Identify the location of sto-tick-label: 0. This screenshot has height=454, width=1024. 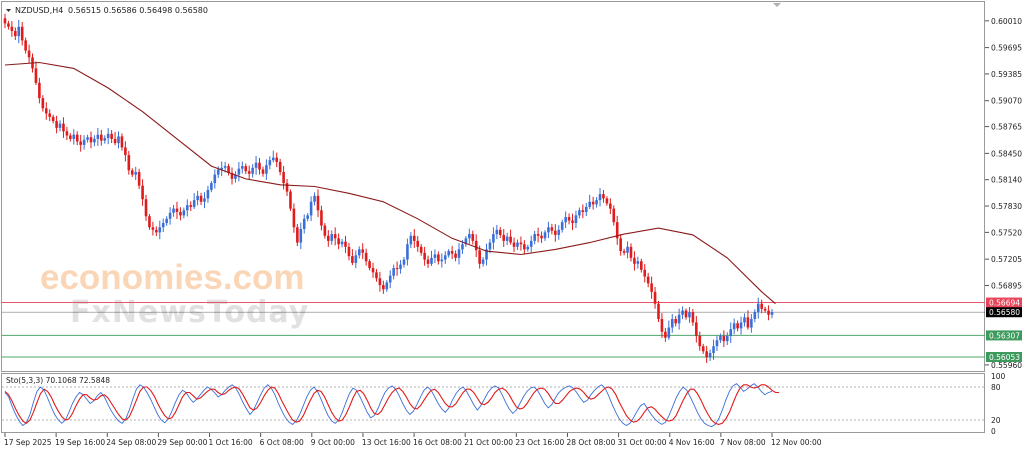
(993, 431).